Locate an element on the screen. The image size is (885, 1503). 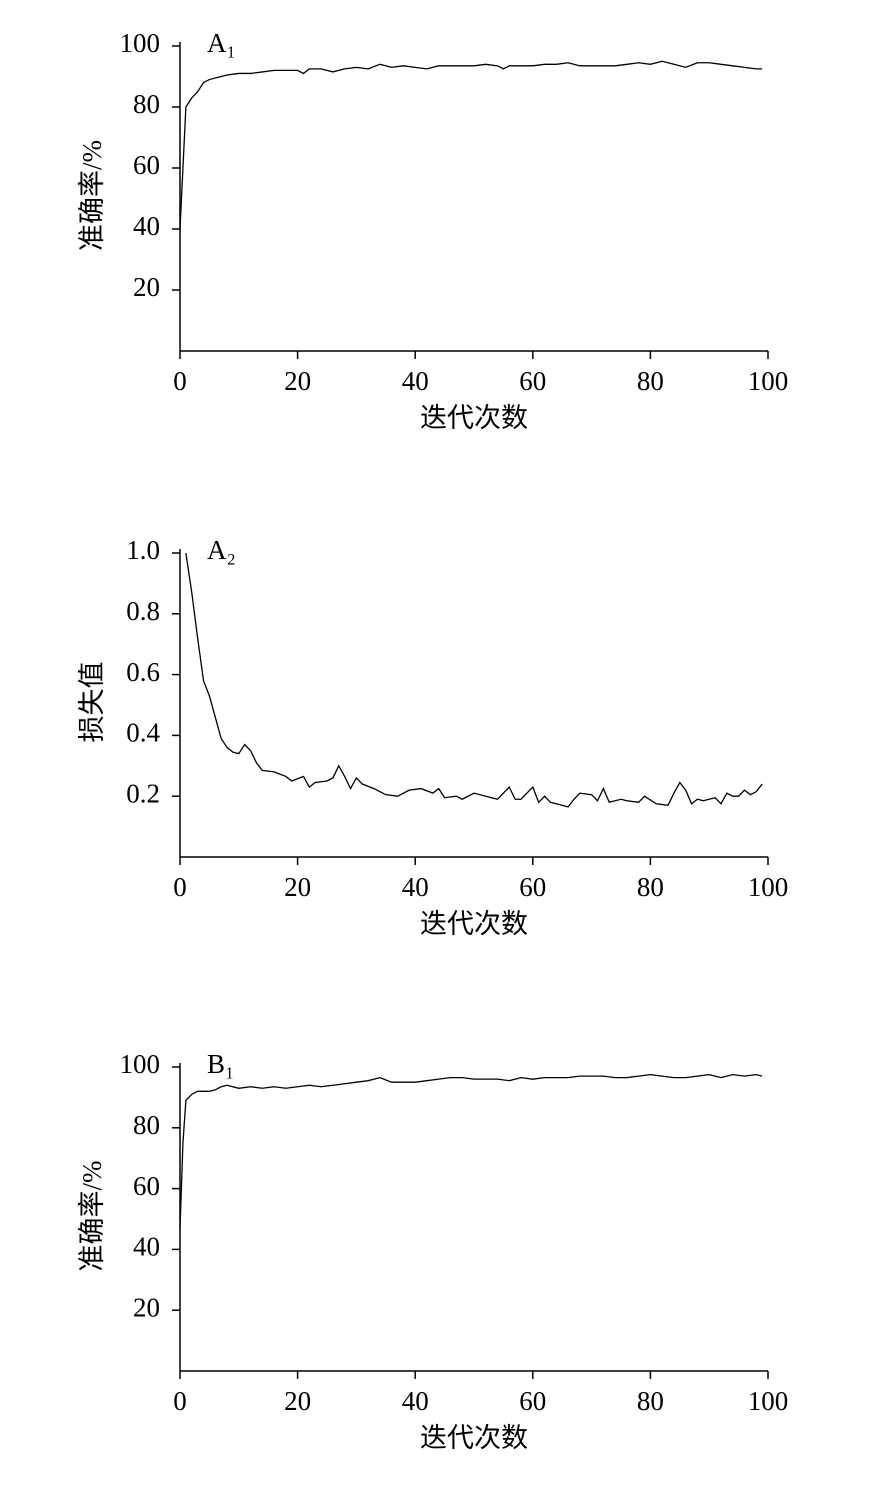
y-tick-label: 0.4 is located at coordinates (143, 733).